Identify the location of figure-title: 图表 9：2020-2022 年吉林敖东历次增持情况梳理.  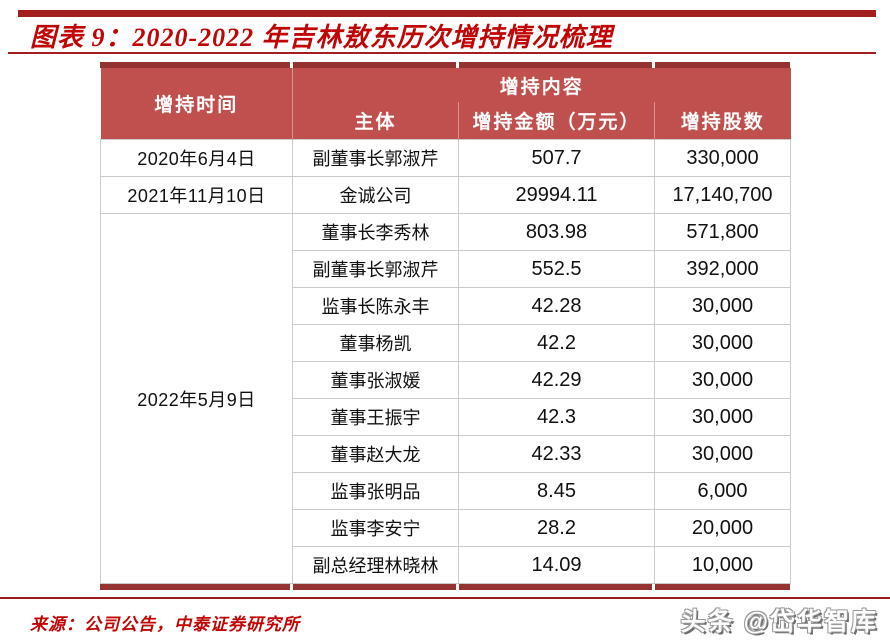
(321, 37).